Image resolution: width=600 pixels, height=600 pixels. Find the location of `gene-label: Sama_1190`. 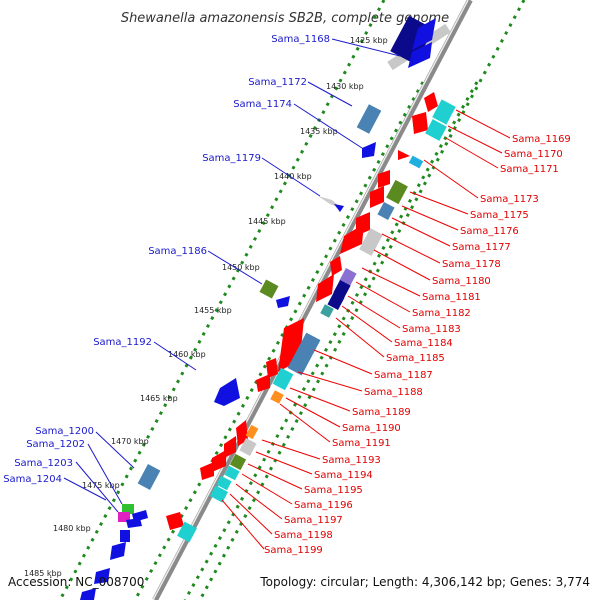

gene-label: Sama_1190 is located at coordinates (371, 428).